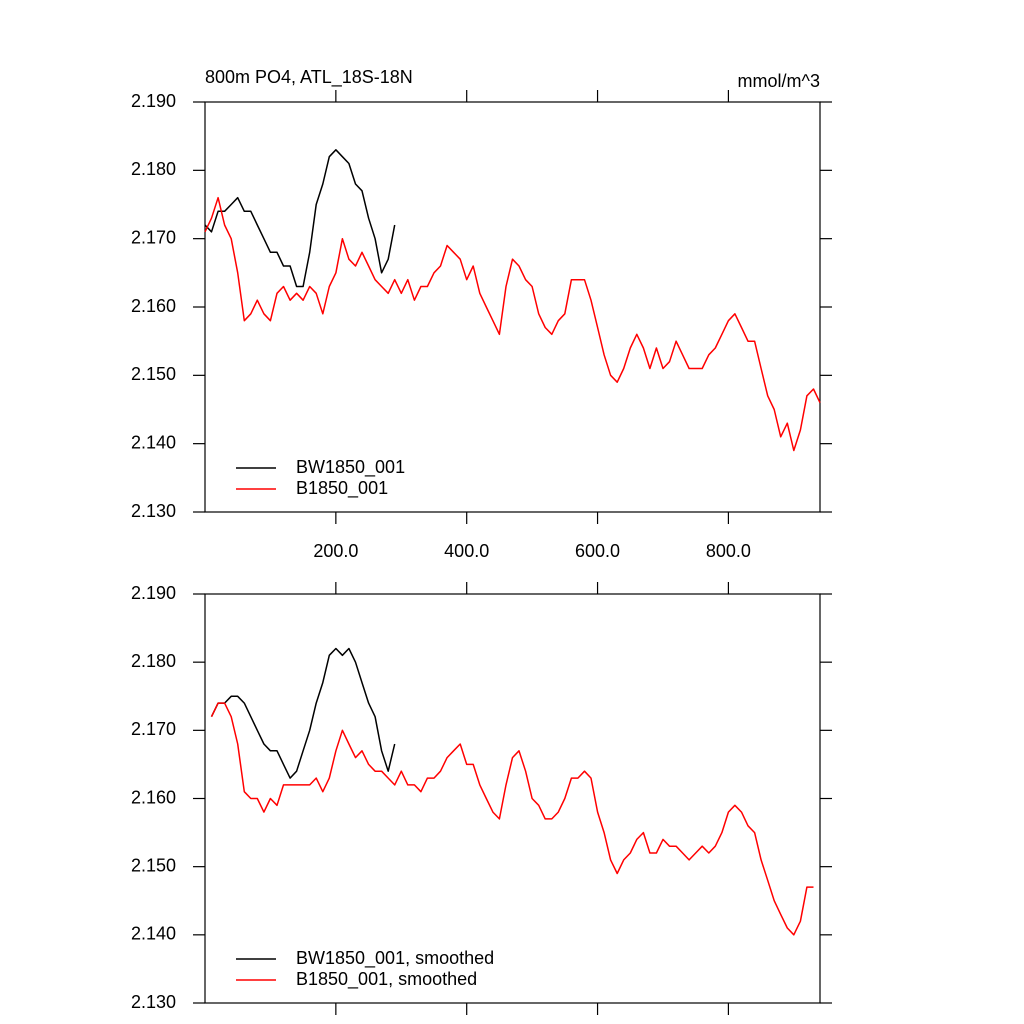 The width and height of the screenshot is (1024, 1024). I want to click on chart-title: 800m PO4, ATL_18S-18N, so click(309, 77).